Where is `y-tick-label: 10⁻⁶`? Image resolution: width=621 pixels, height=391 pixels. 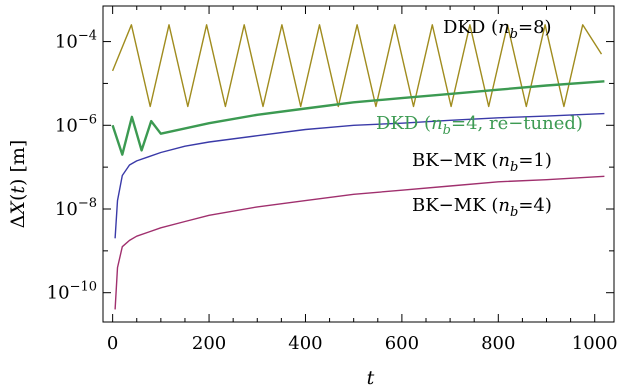 y-tick-label: 10⁻⁶ is located at coordinates (76, 124).